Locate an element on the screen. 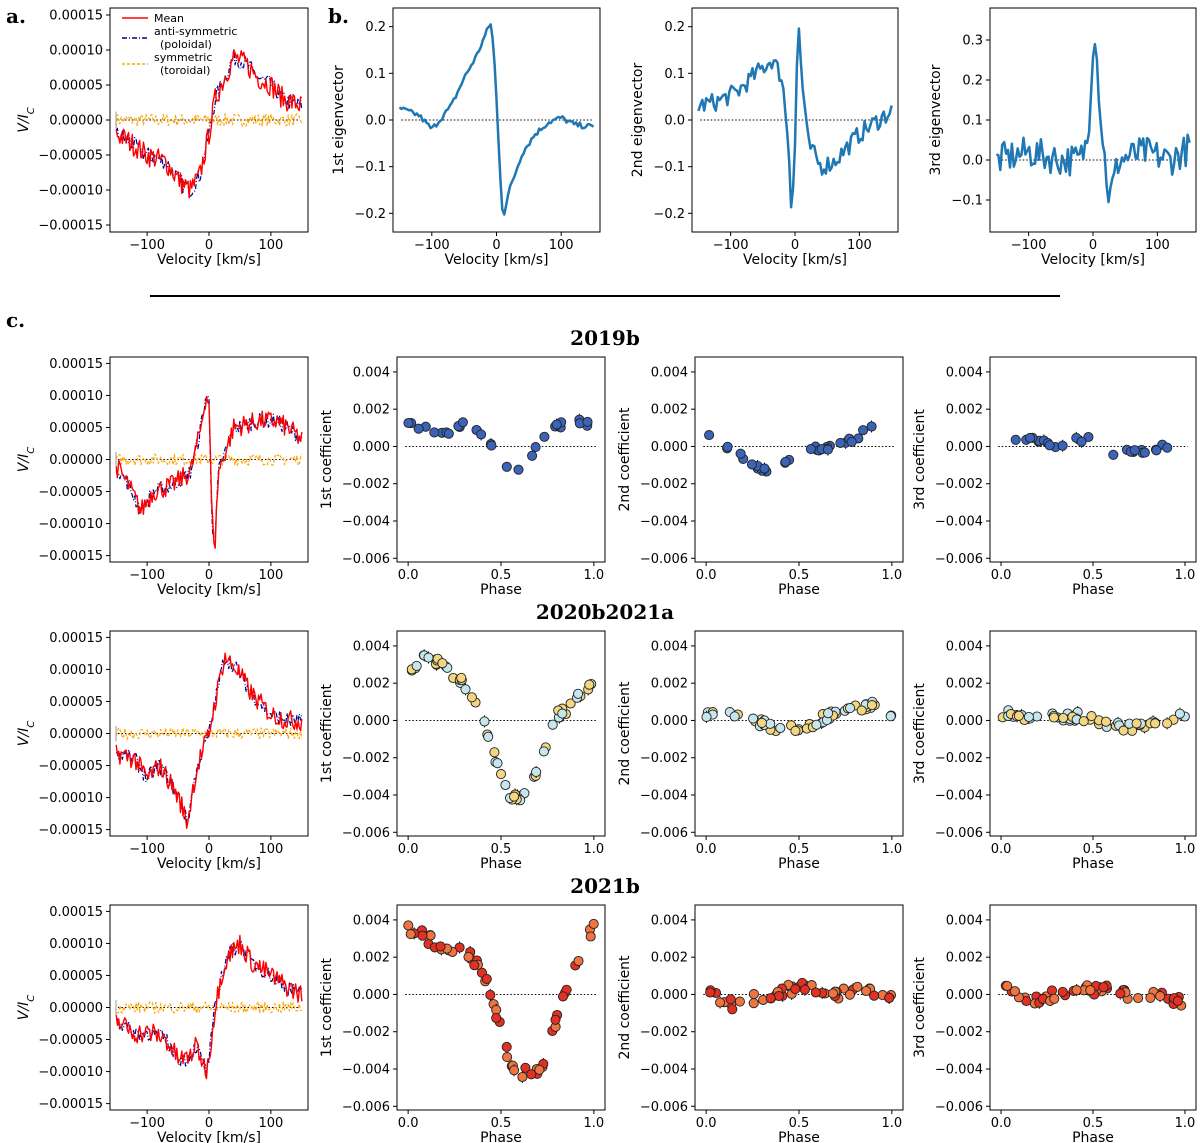  y-tick-label: 0.00005 is located at coordinates (76, 702).